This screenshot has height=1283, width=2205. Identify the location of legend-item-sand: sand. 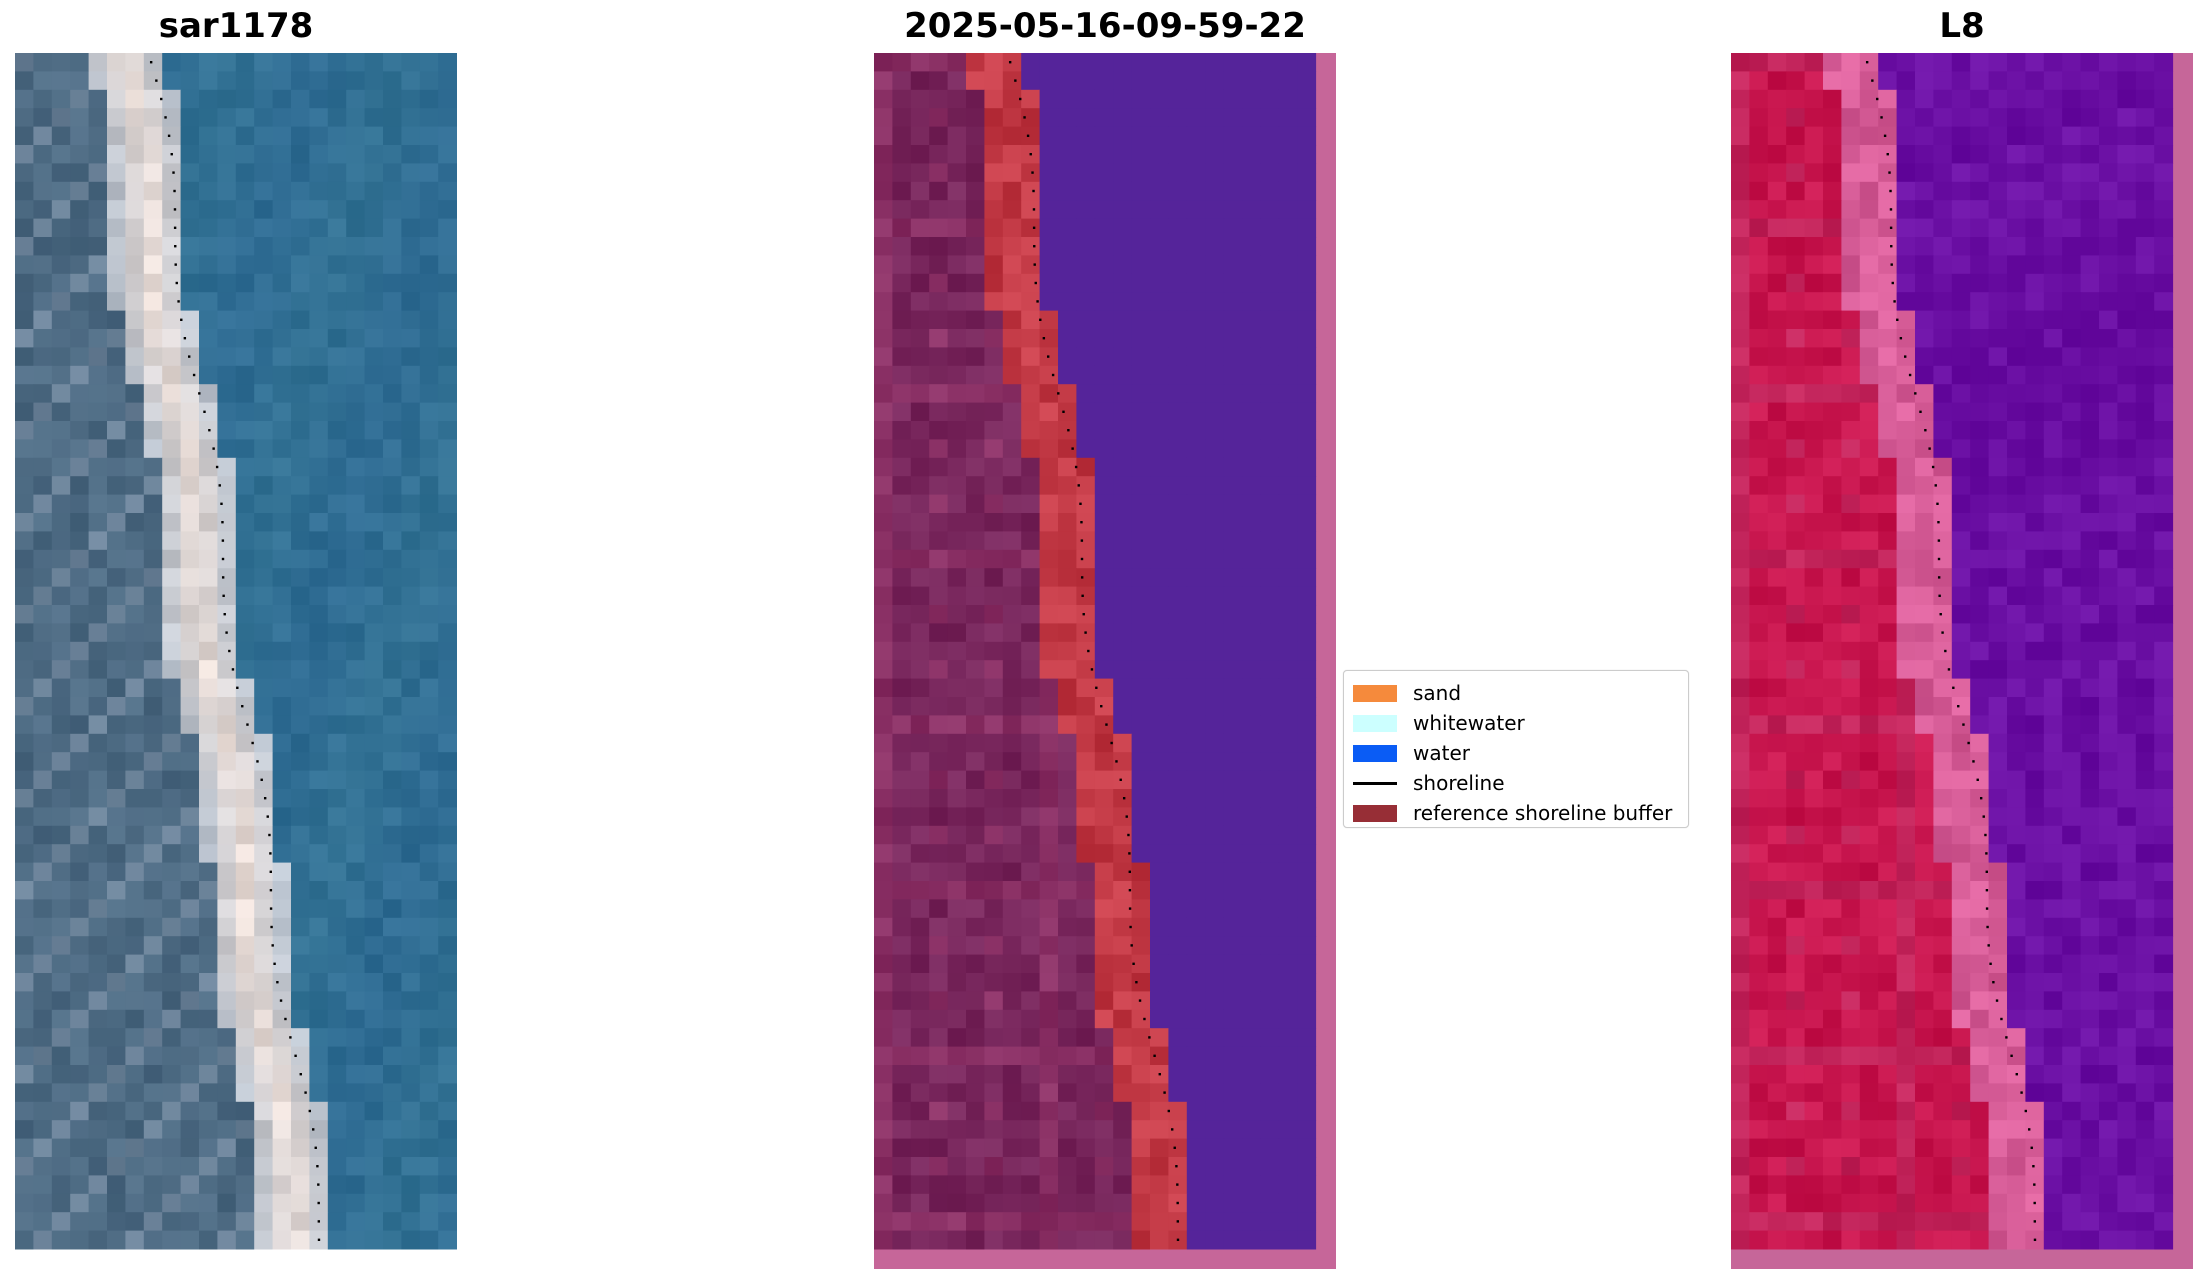
(1407, 693).